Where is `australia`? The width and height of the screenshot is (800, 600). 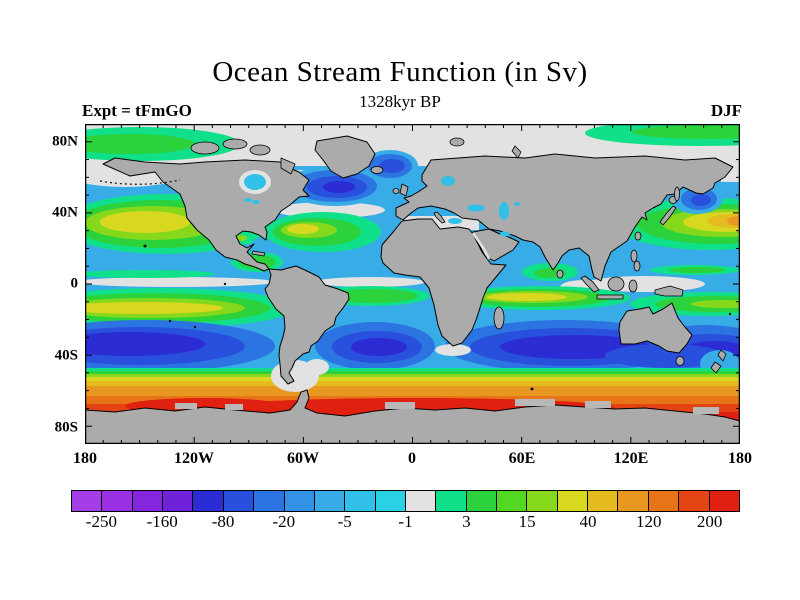
australia is located at coordinates (655, 328).